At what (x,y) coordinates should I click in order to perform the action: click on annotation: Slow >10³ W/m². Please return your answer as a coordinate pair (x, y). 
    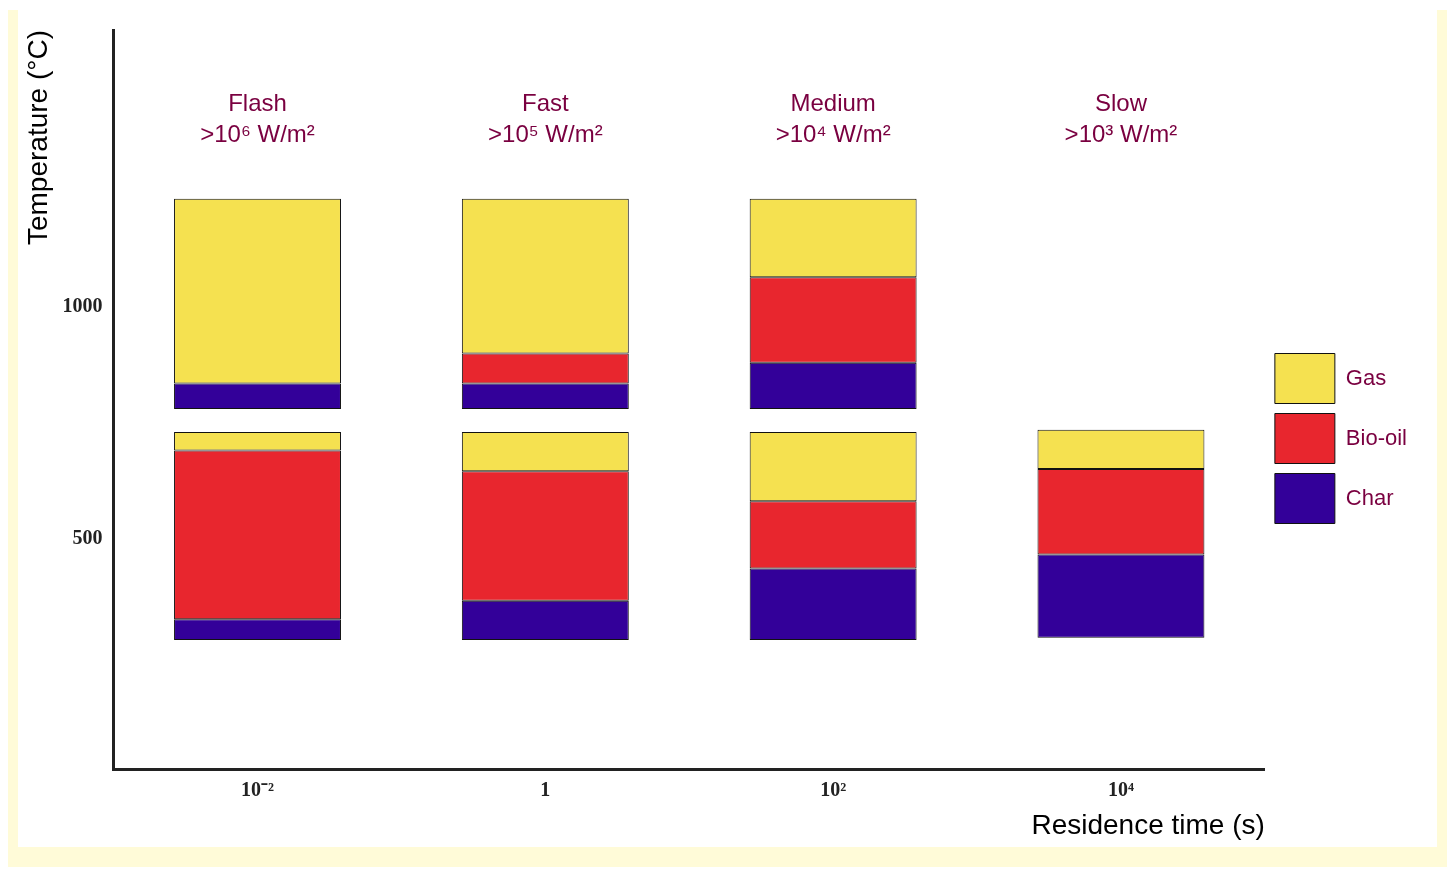
    Looking at the image, I should click on (1121, 118).